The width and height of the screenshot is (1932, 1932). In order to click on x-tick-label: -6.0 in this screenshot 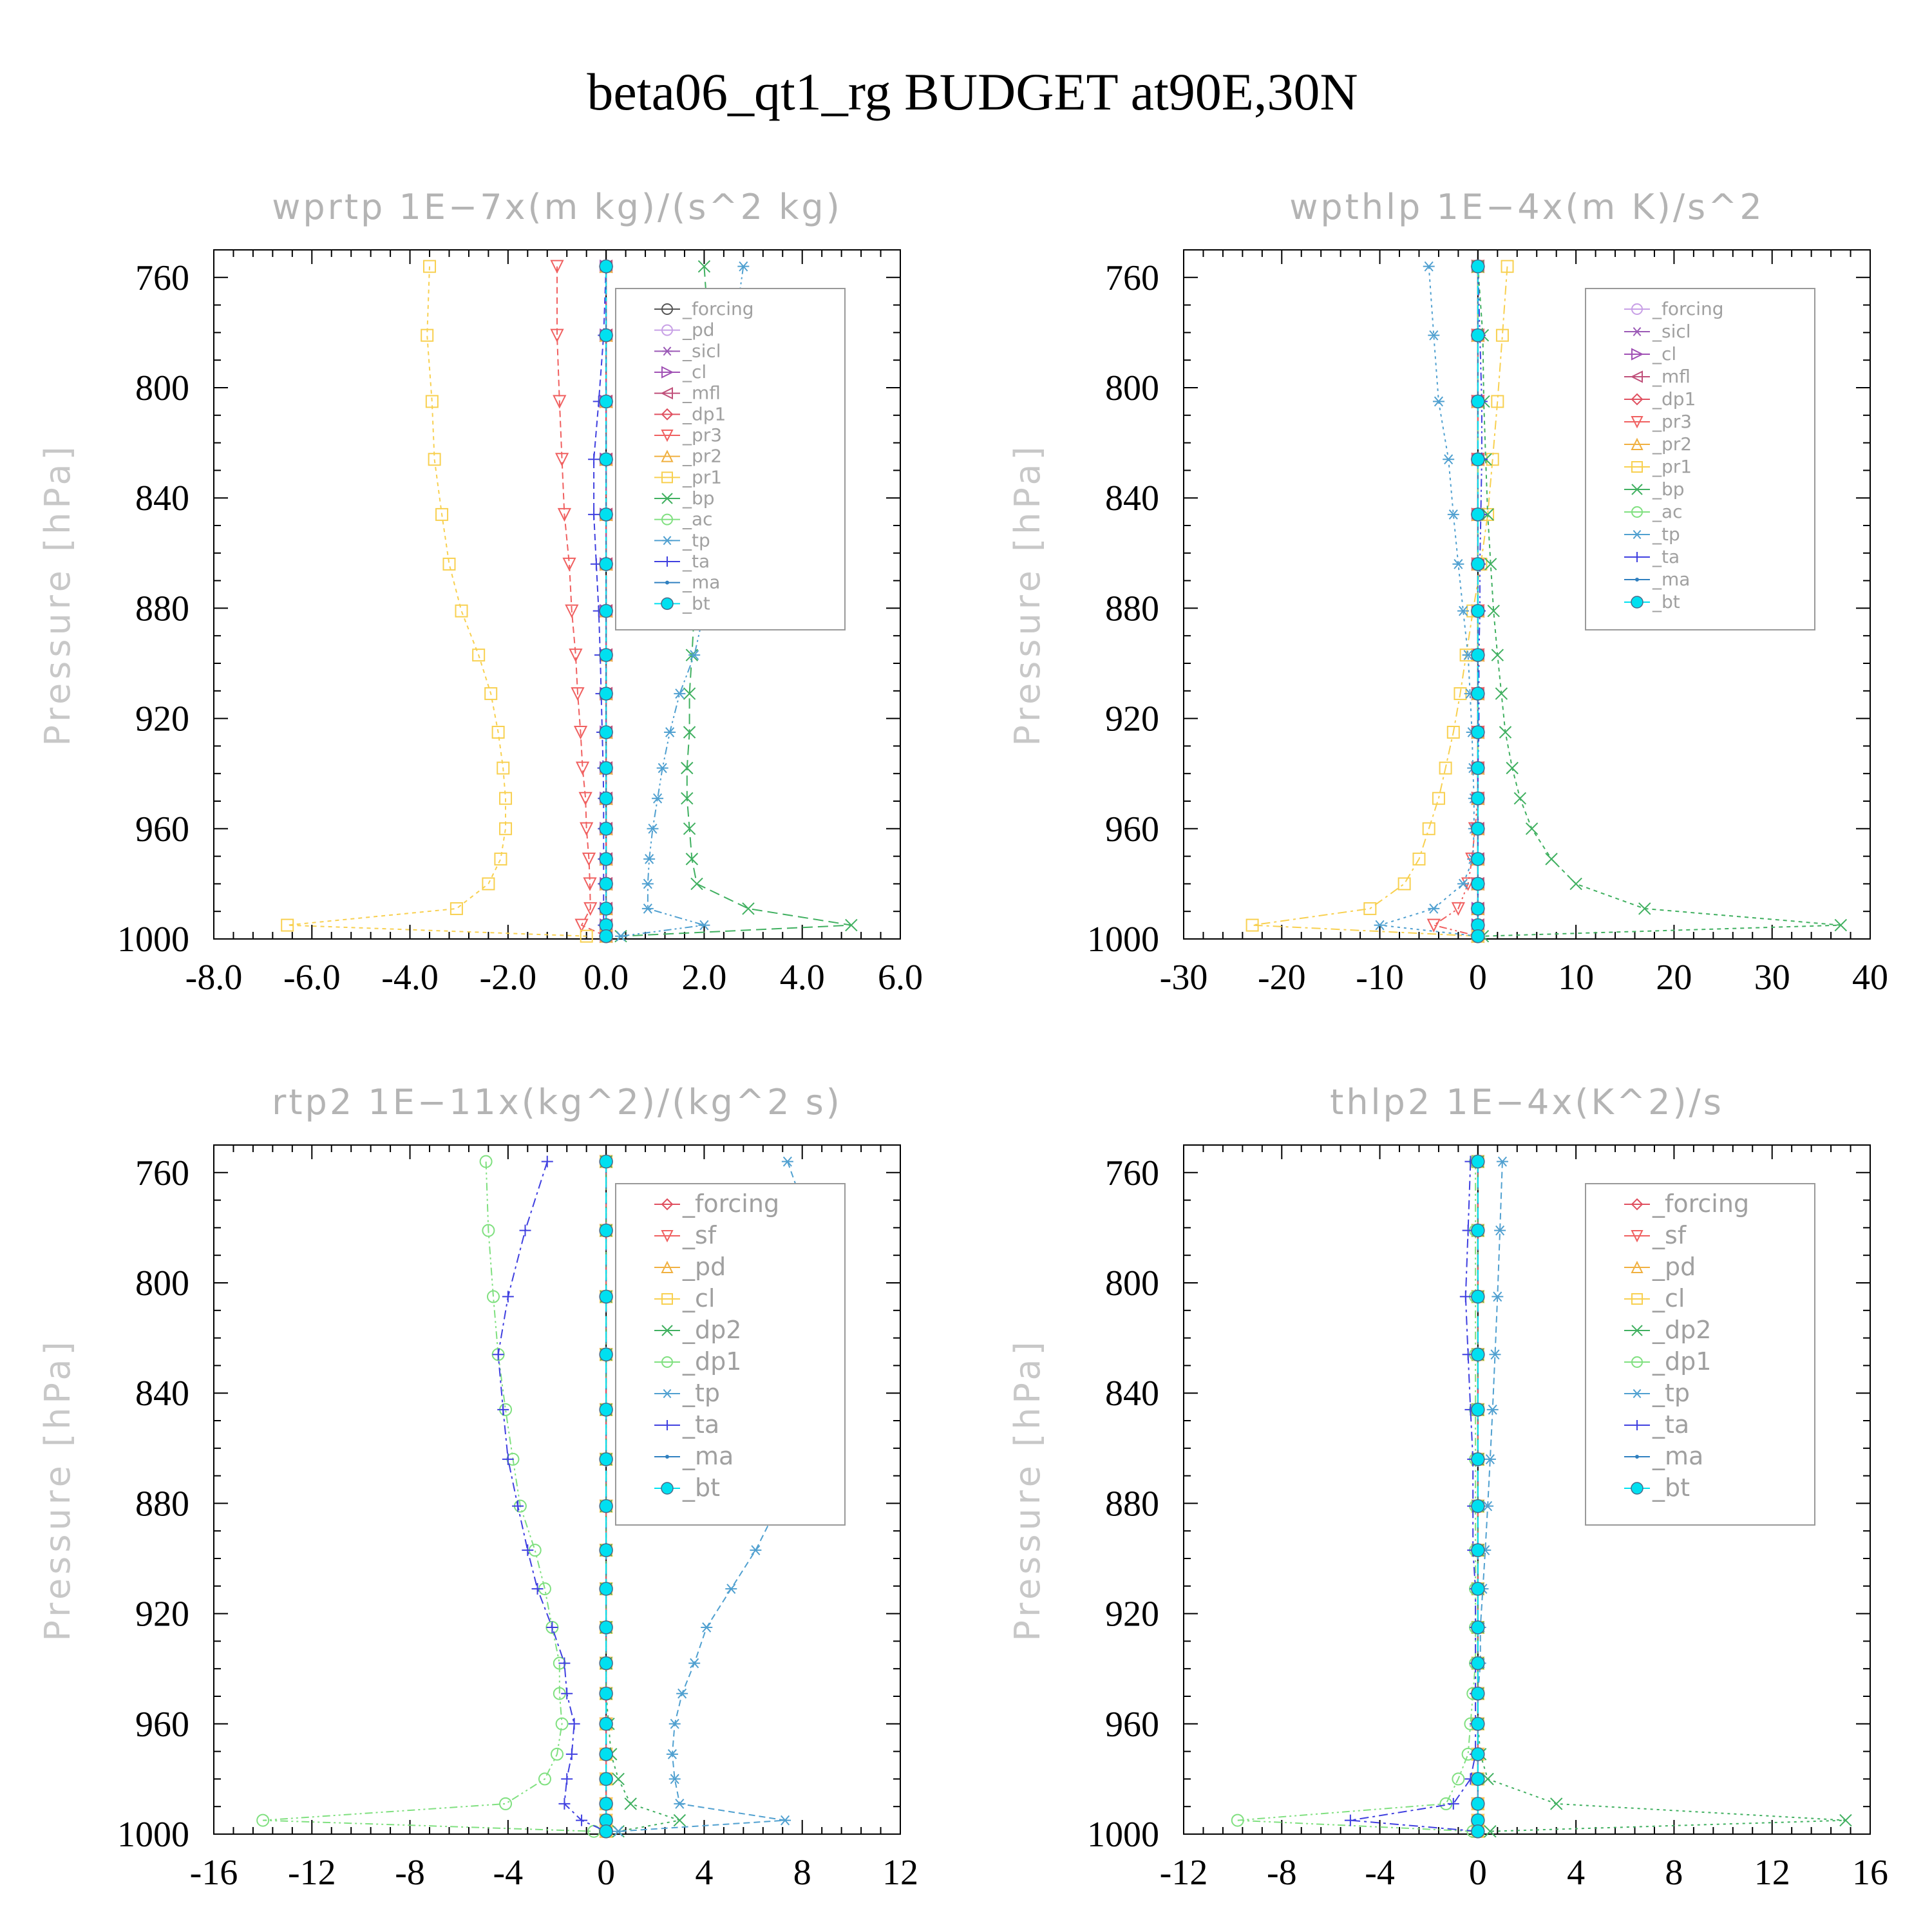, I will do `click(312, 978)`.